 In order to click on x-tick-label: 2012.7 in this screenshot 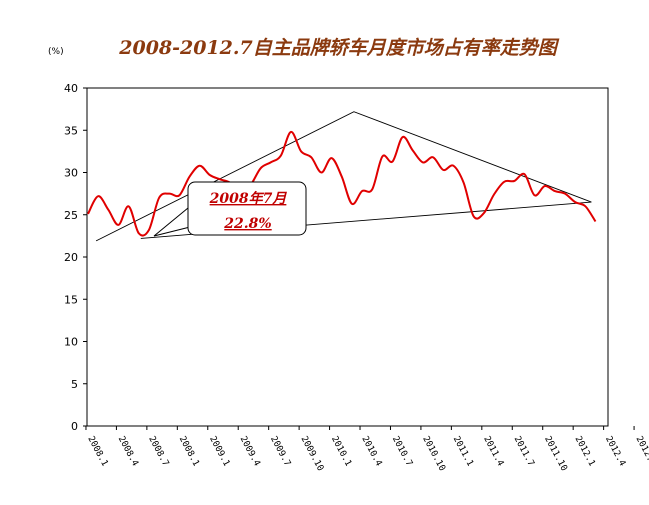, I will do `click(641, 451)`.